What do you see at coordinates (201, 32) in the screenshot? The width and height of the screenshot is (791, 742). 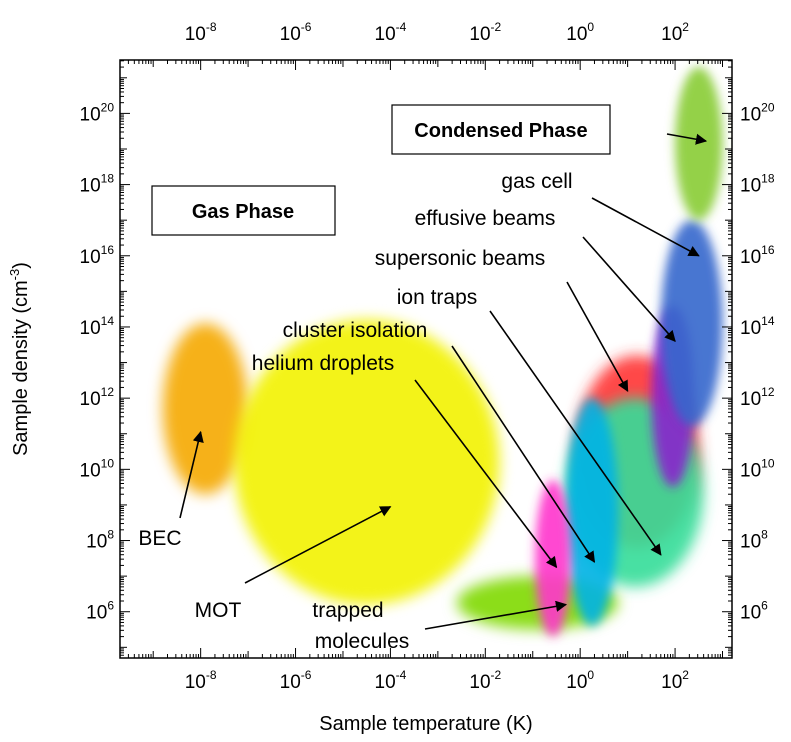 I see `x-tick-label-top: 10⁻⁸` at bounding box center [201, 32].